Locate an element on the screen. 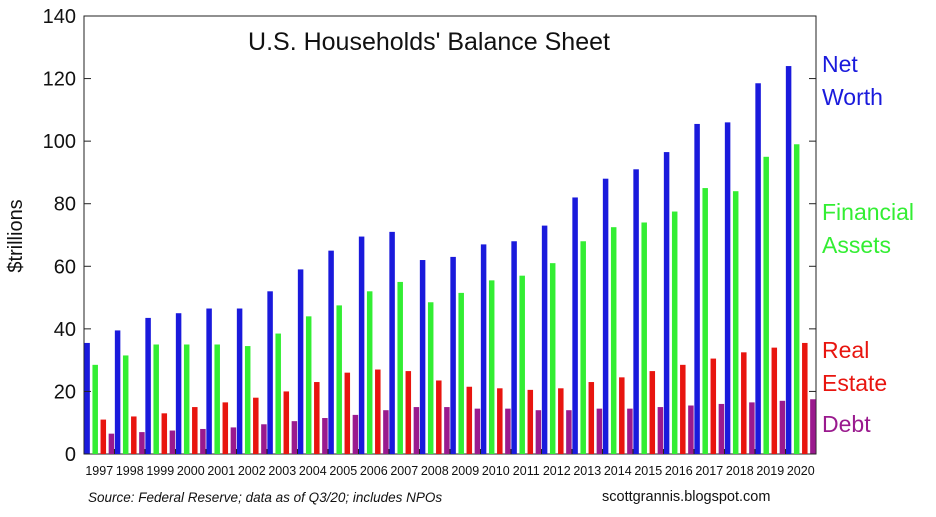 The image size is (936, 517). x-tick-label: 2003 is located at coordinates (282, 471).